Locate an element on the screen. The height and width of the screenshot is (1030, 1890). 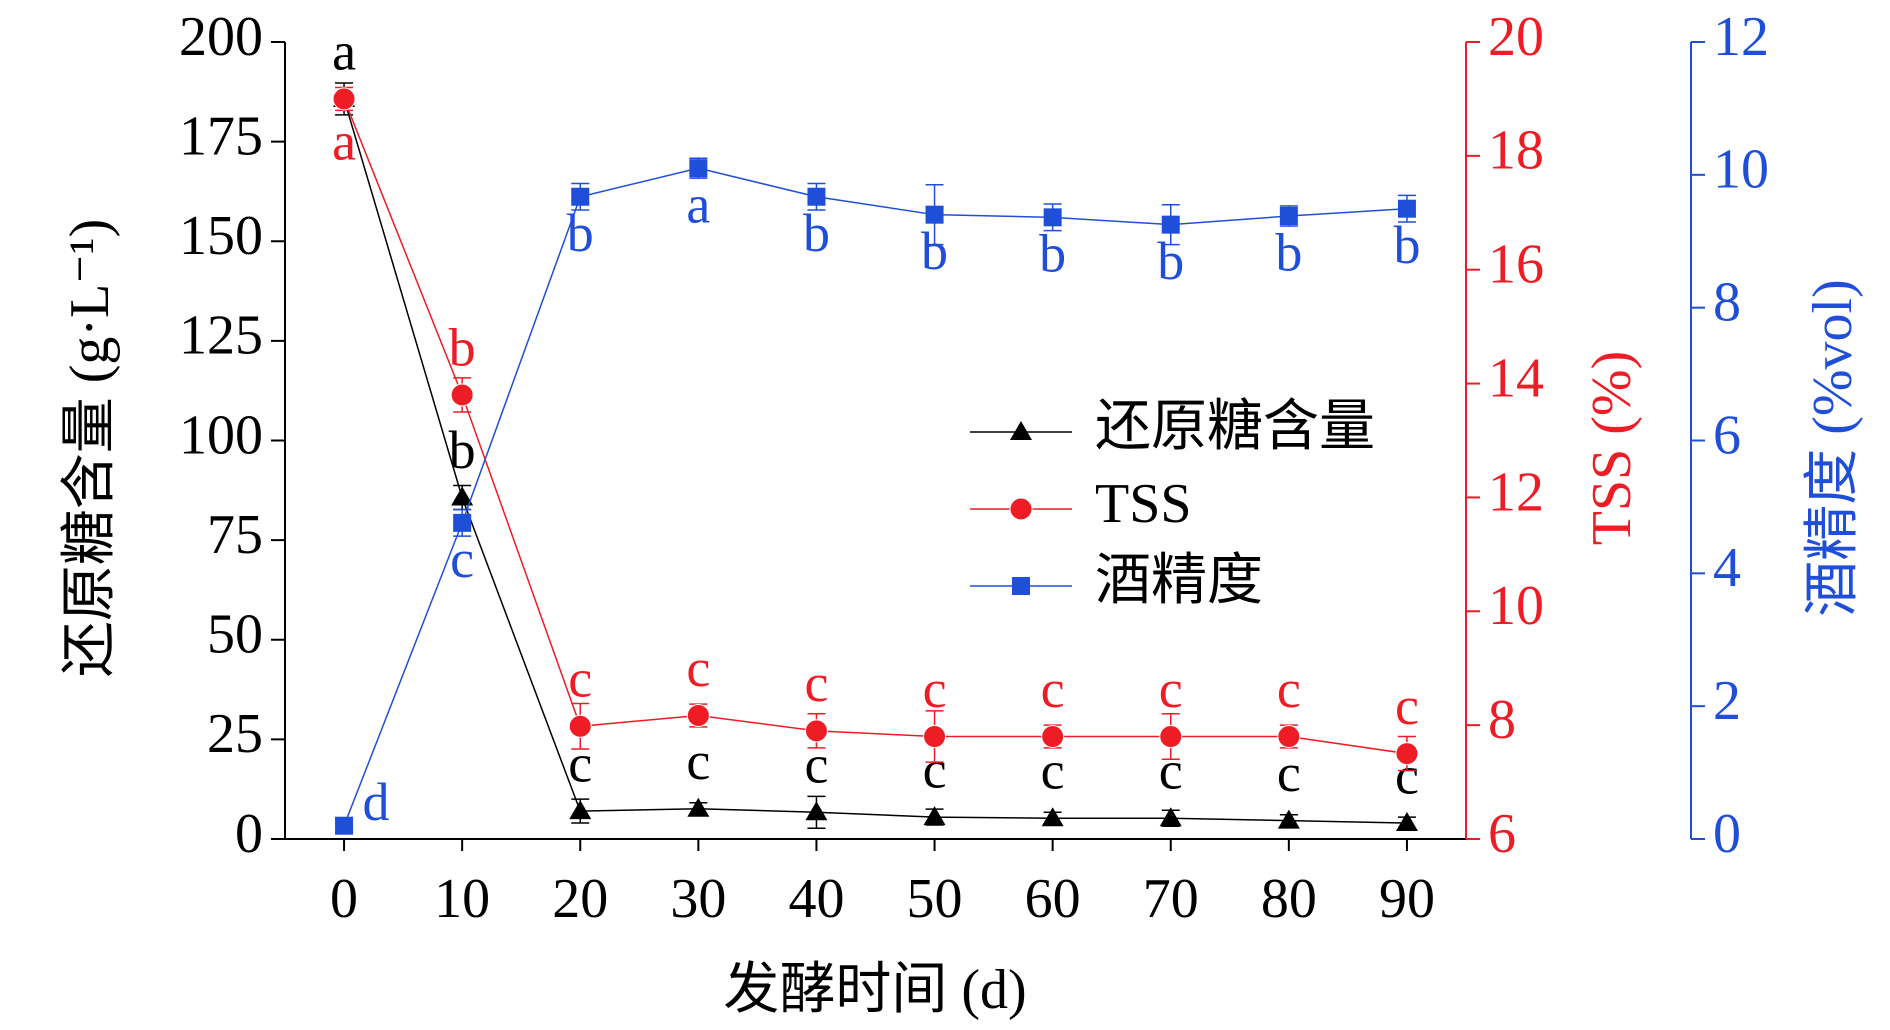
x-tick-label: 0 is located at coordinates (344, 899).